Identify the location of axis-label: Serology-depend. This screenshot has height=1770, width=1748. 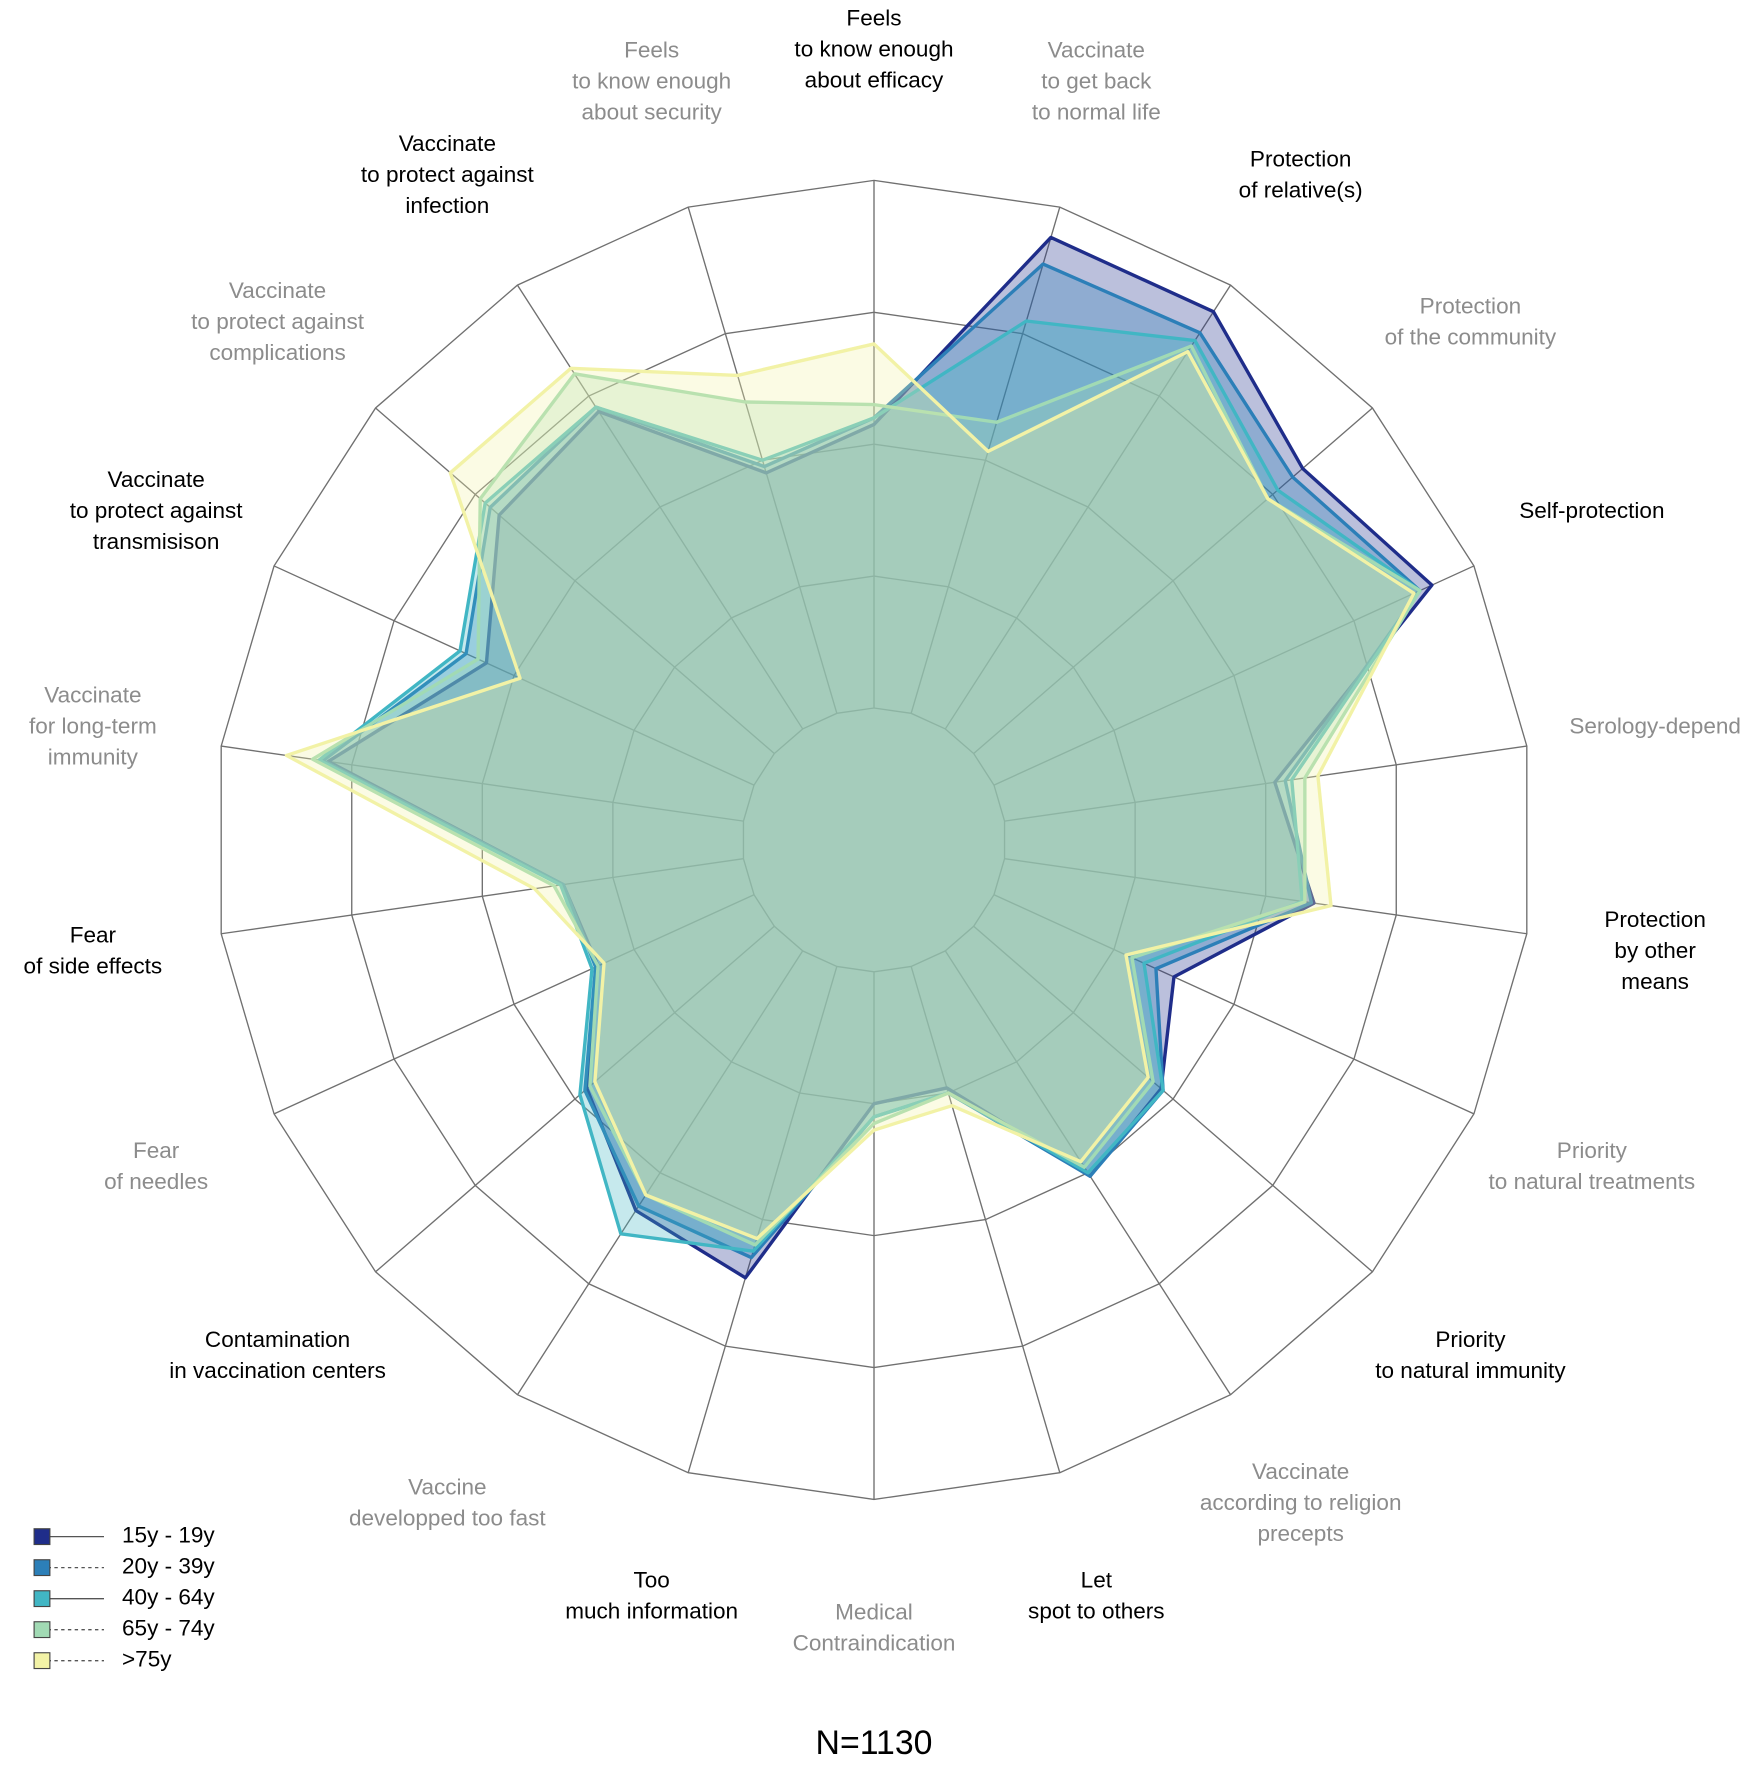
(1655, 726).